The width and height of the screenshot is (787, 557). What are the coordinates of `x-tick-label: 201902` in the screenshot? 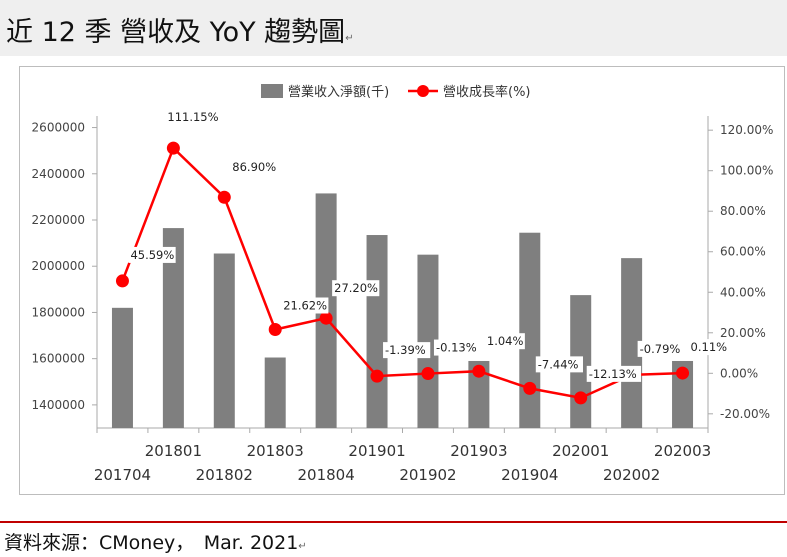 It's located at (427, 475).